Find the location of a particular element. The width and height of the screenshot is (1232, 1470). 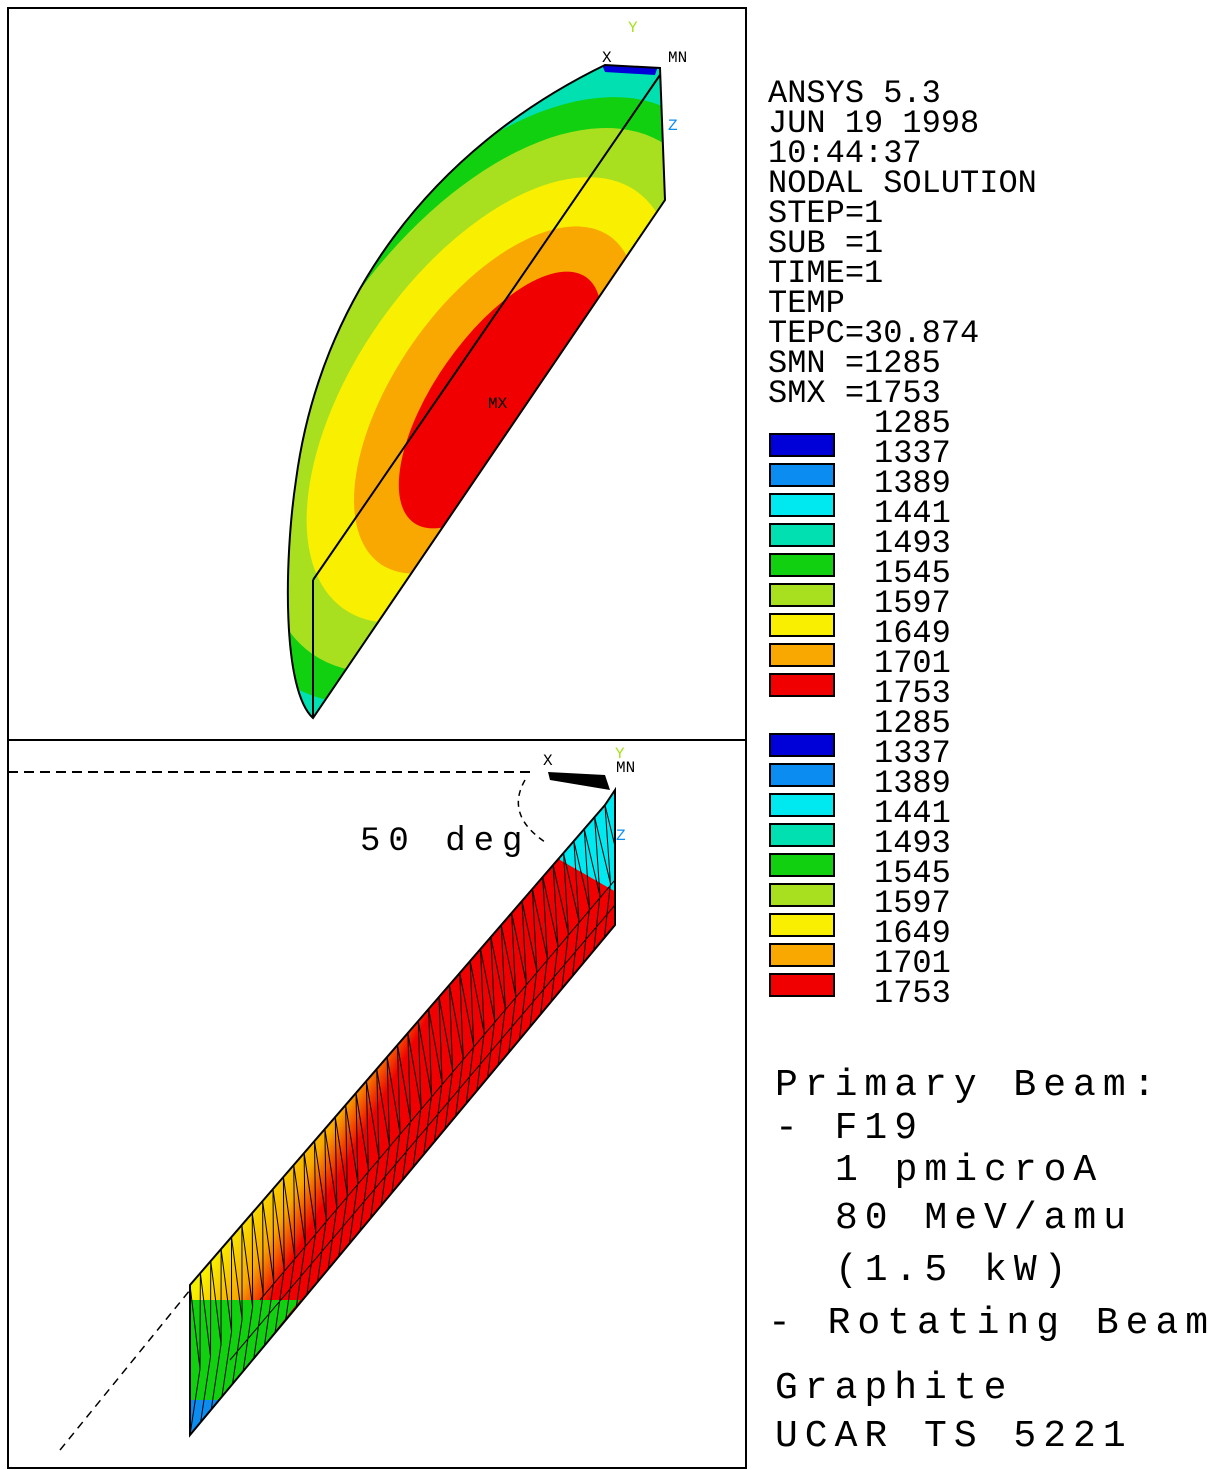

header-line: NODAL SOLUTION is located at coordinates (902, 183).